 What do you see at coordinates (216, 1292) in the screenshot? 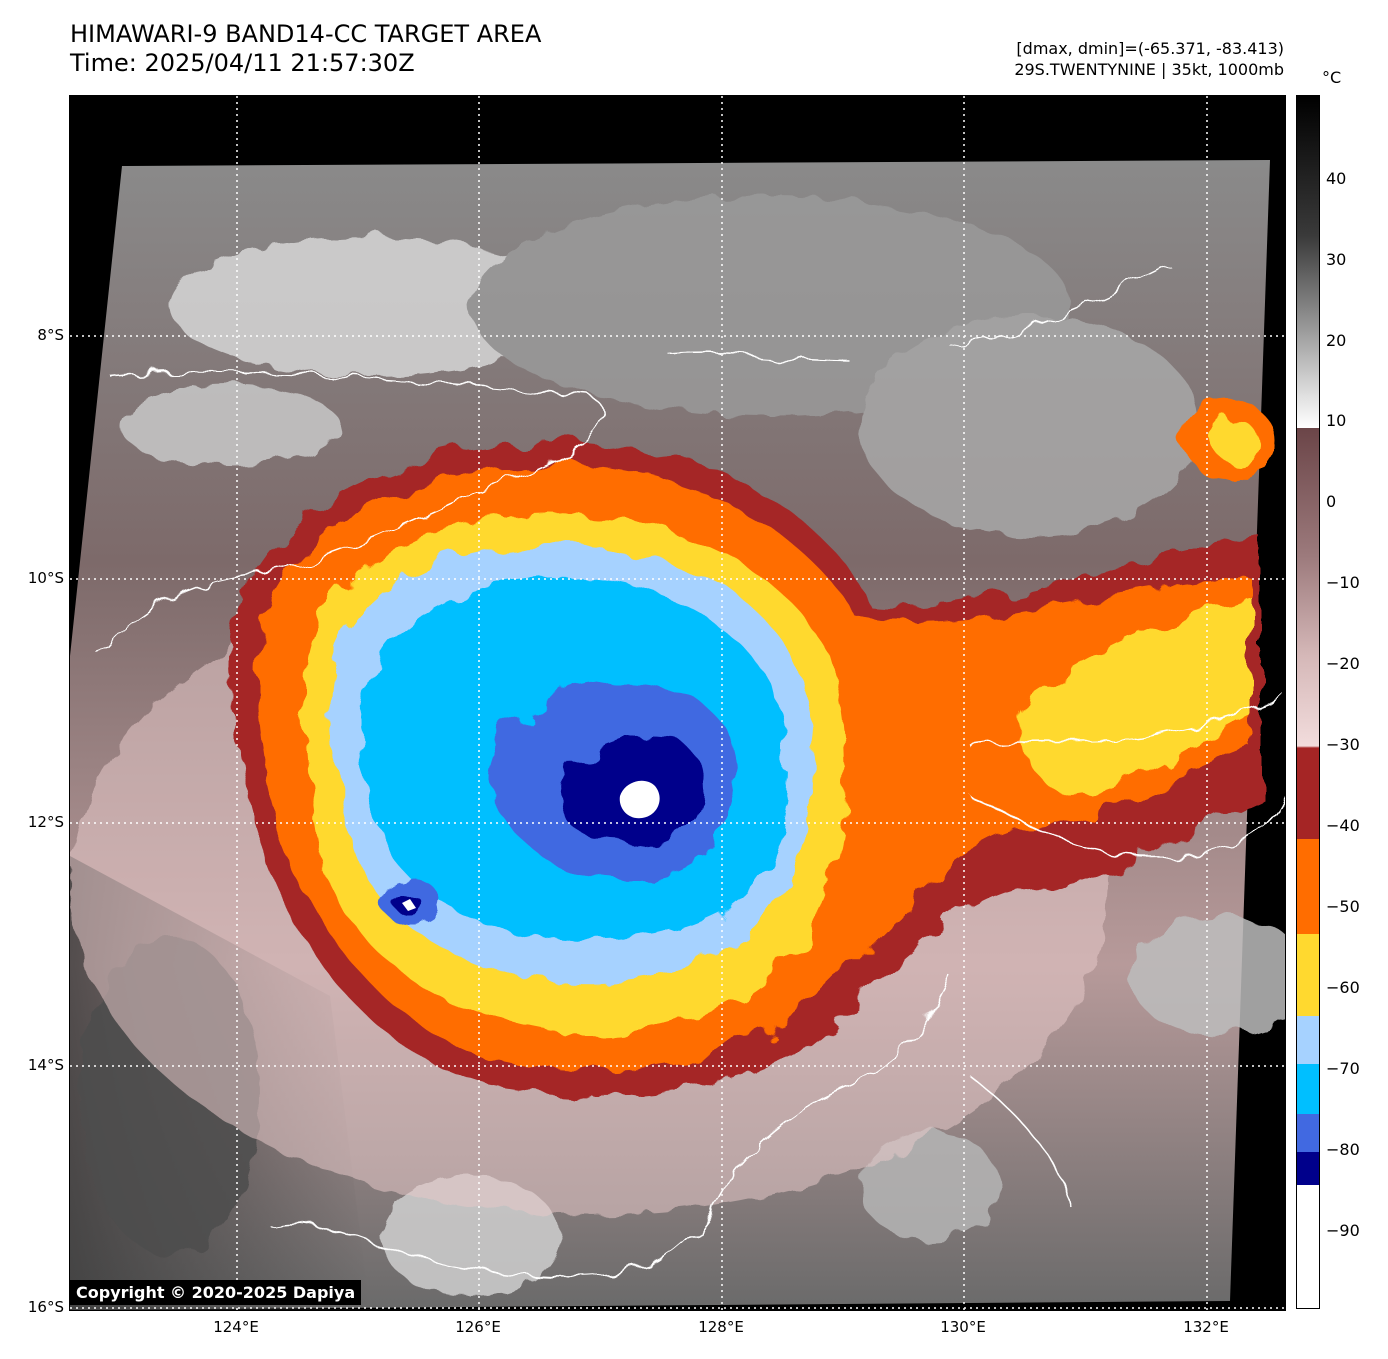
I see `copyright-badge: Copyright © 2020-2025 Dapiya` at bounding box center [216, 1292].